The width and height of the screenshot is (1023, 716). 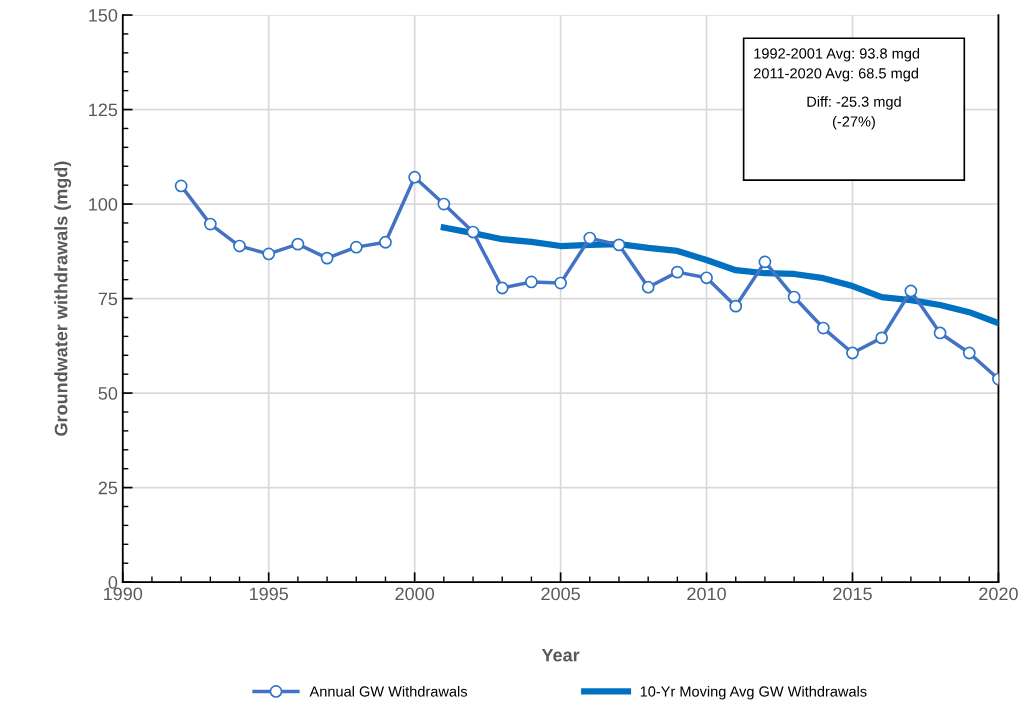 I want to click on y-tick-label: 125, so click(x=103, y=110).